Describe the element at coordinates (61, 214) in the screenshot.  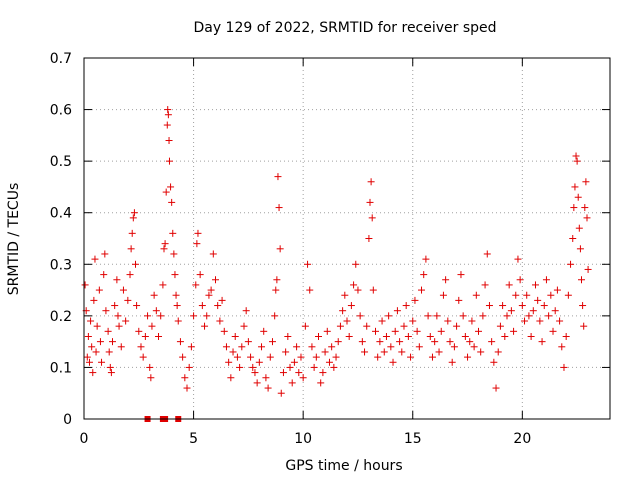
I see `y-tick-label: 0.4` at that location.